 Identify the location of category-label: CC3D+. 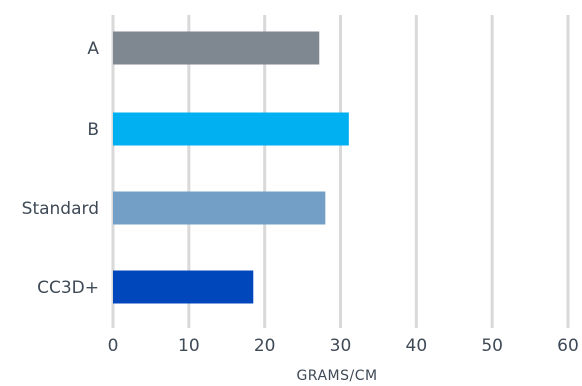
(68, 288).